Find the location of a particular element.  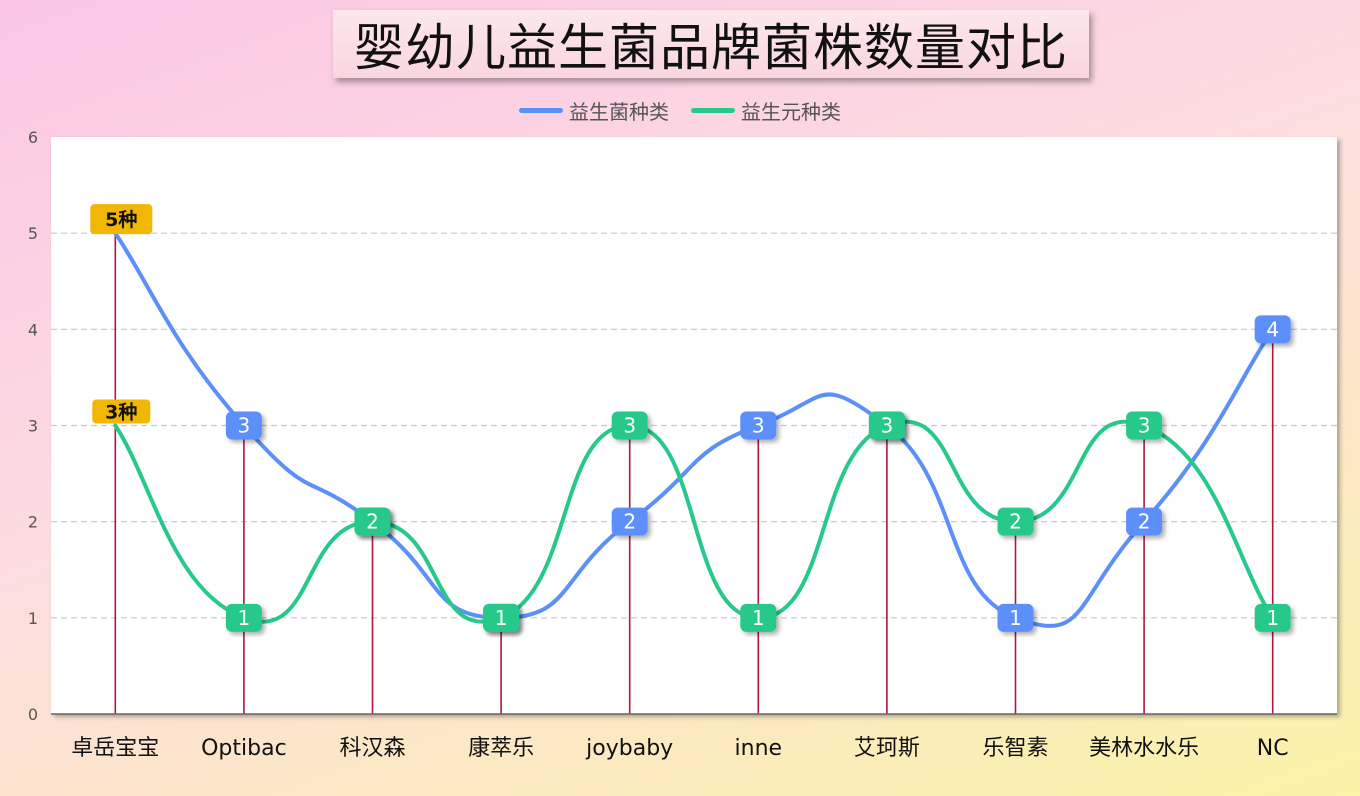

legend-item-prebiotics: 益生元种类 is located at coordinates (766, 110).